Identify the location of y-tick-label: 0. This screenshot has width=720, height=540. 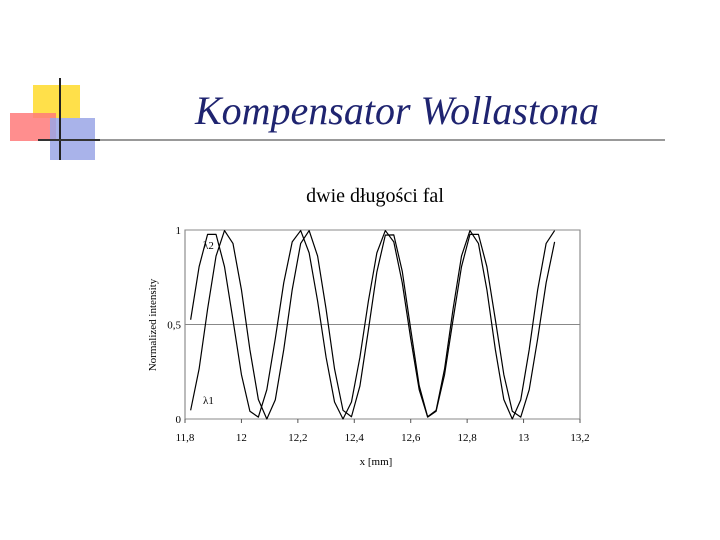
(179, 420).